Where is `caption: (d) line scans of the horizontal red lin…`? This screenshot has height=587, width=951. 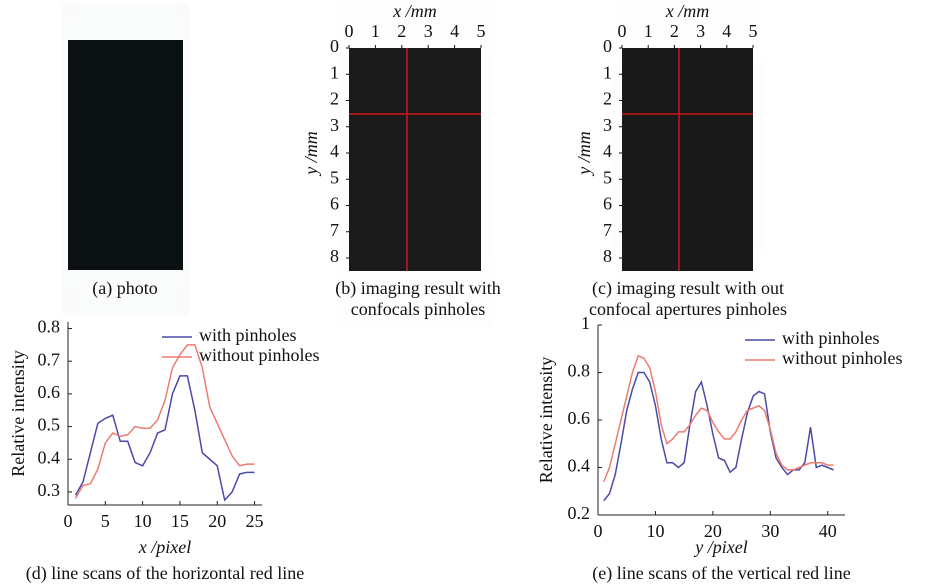
caption: (d) line scans of the horizontal red lin… is located at coordinates (165, 573).